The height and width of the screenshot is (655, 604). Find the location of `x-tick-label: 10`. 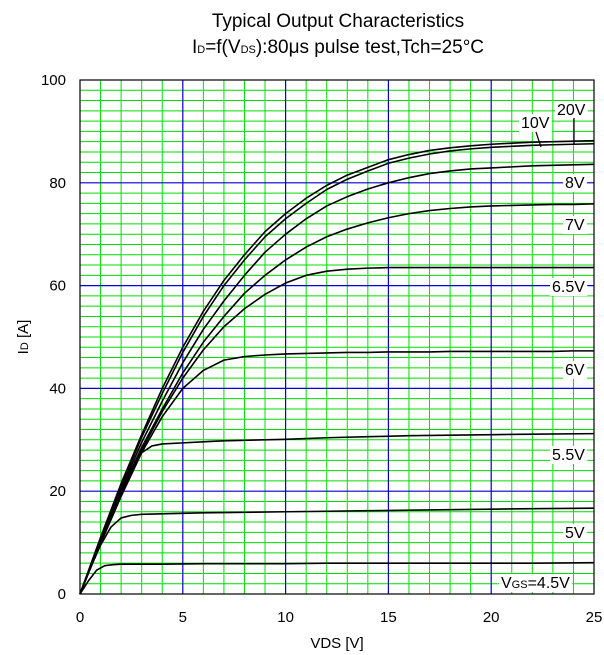

x-tick-label: 10 is located at coordinates (285, 617).